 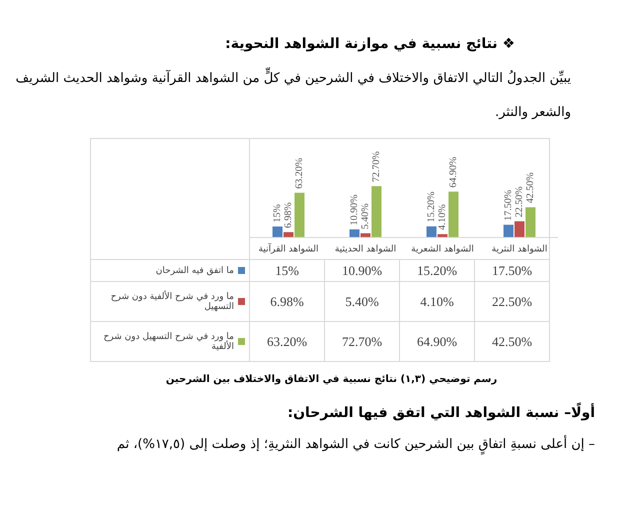 What do you see at coordinates (354, 210) in the screenshot?
I see `text: 10.90%` at bounding box center [354, 210].